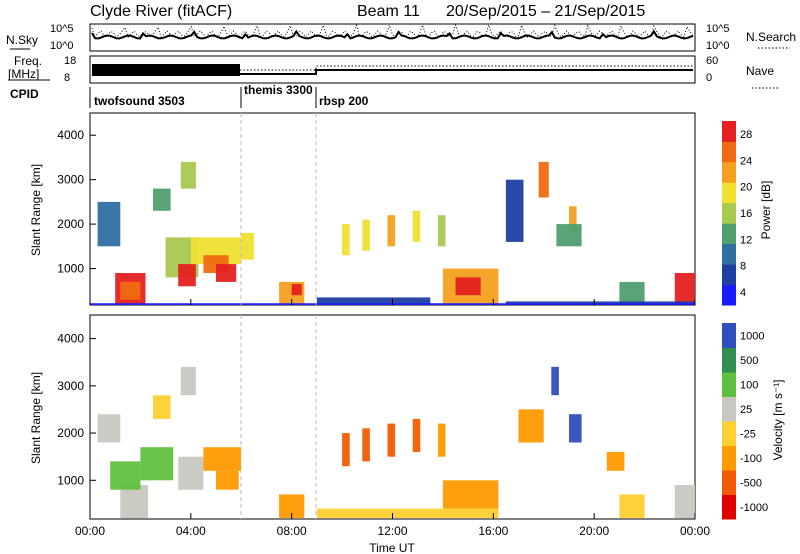 The width and height of the screenshot is (800, 554). I want to click on cpid-segment-twofsound: twofsound 3503, so click(139, 101).